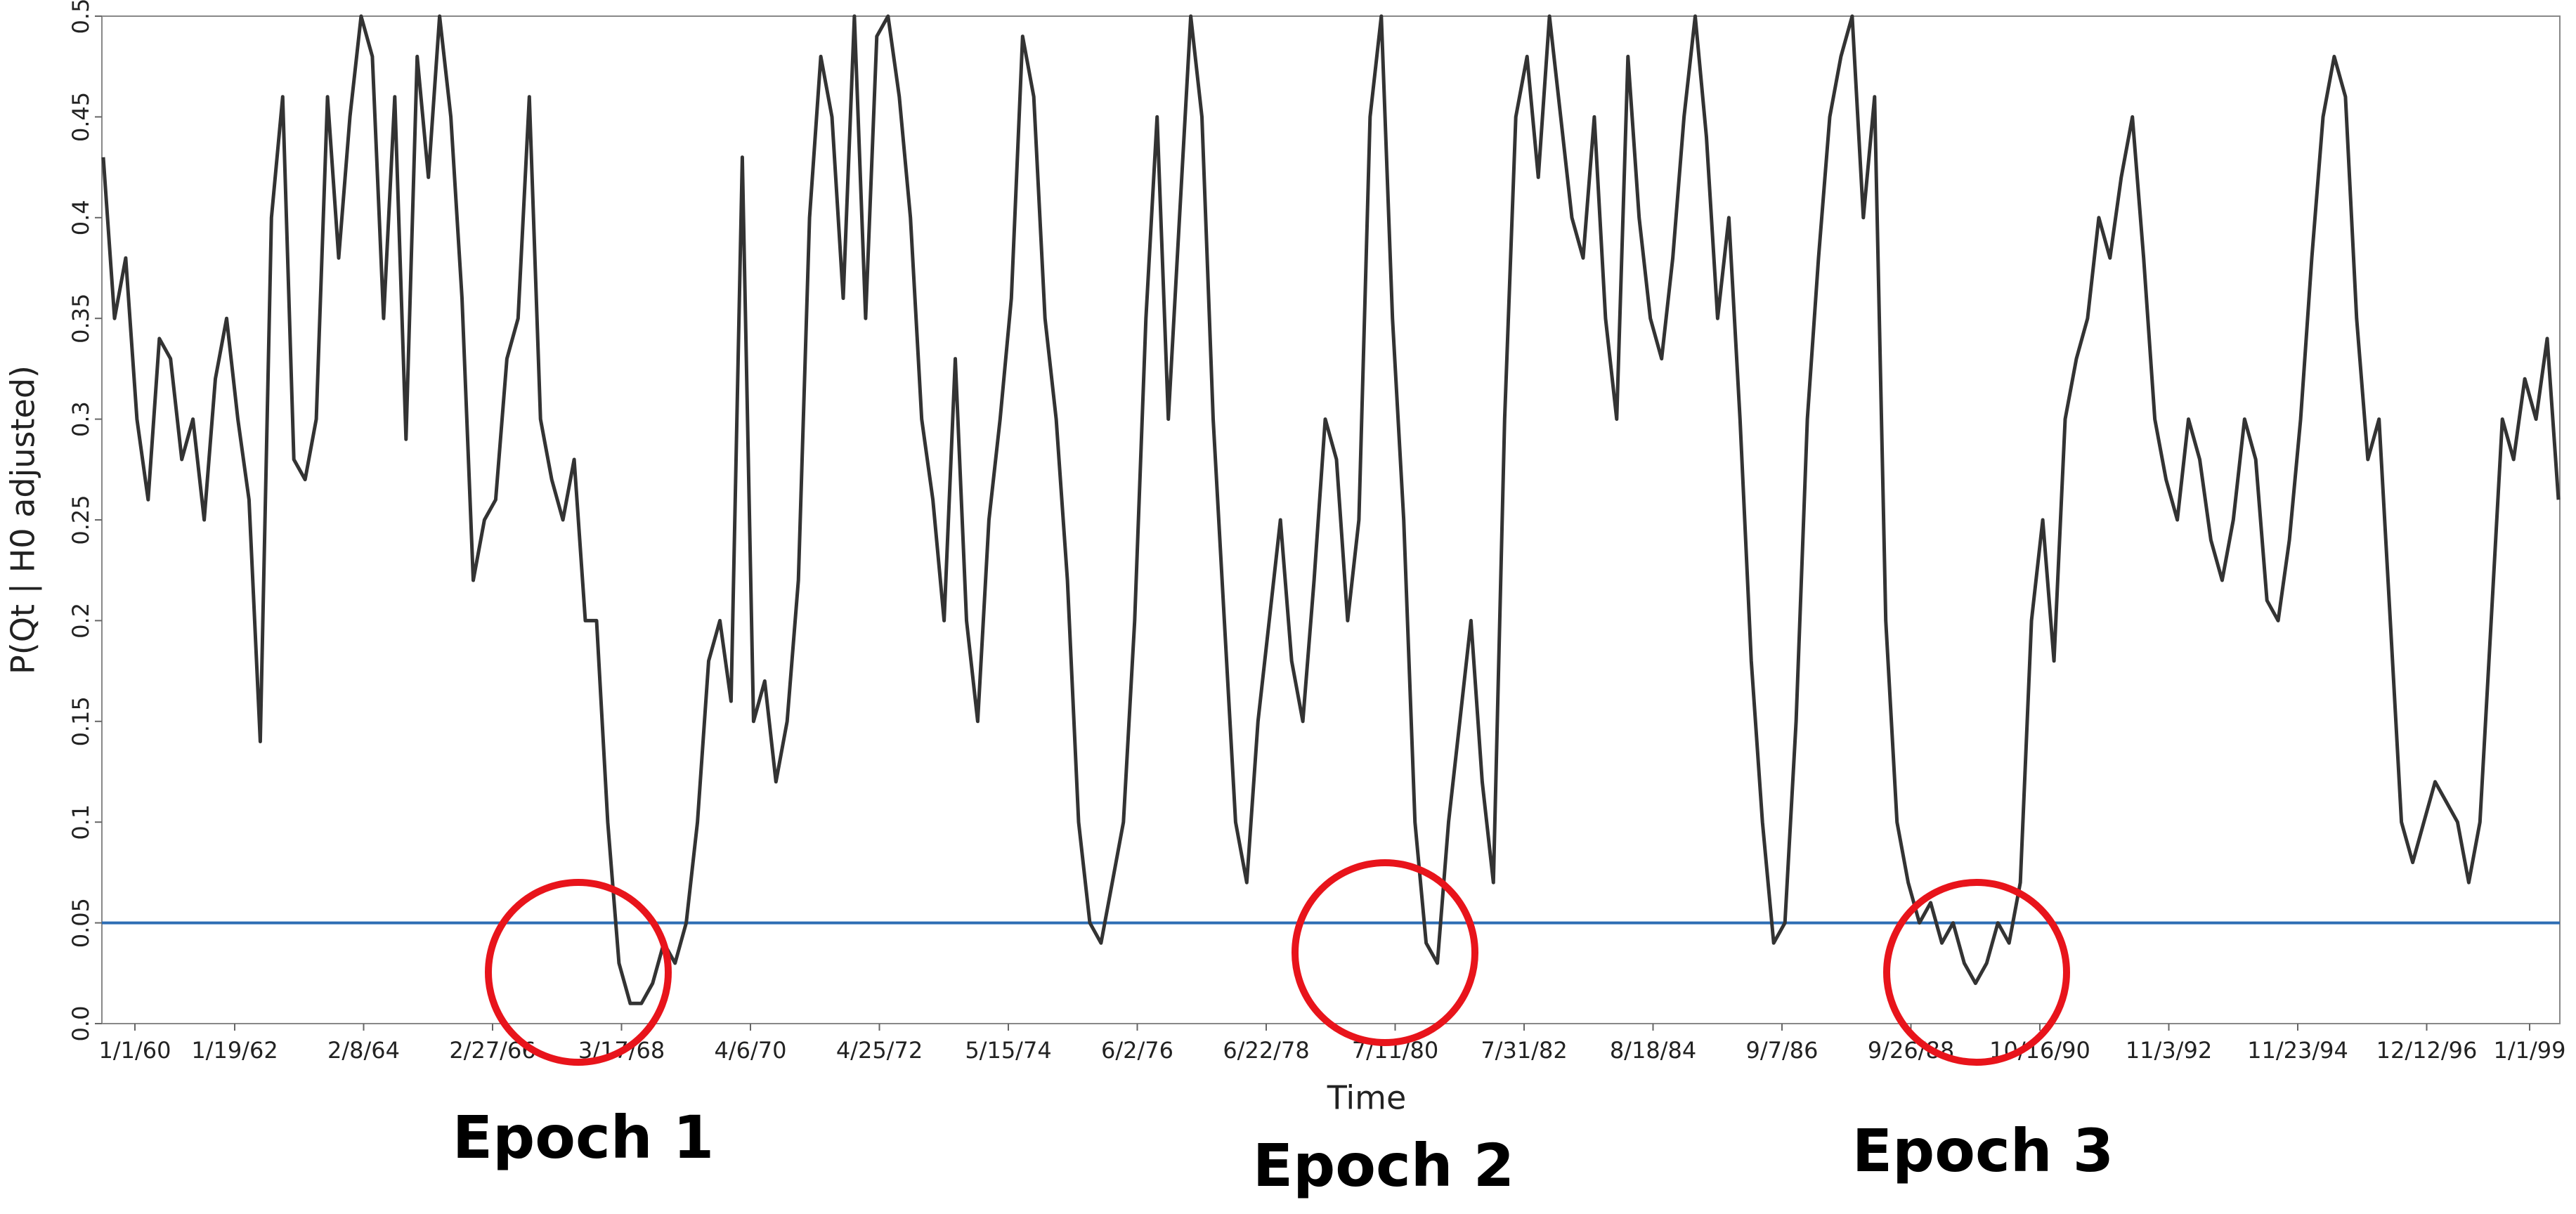  I want to click on y-tick-label: 0.0, so click(80, 1024).